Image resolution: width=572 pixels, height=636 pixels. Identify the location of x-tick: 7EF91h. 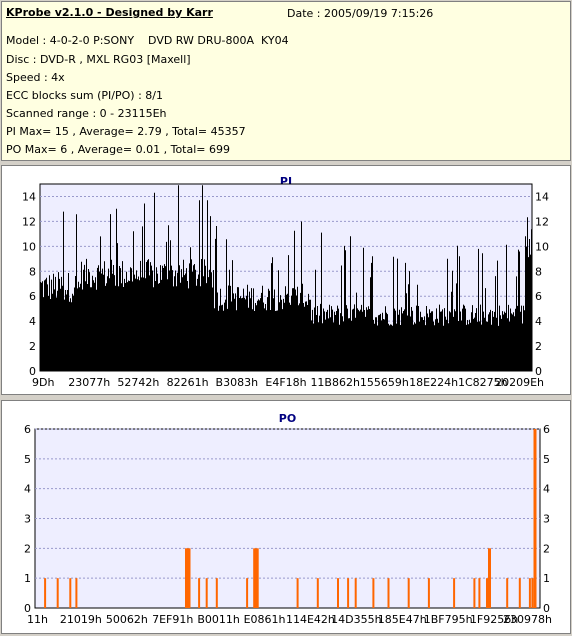
(172, 619).